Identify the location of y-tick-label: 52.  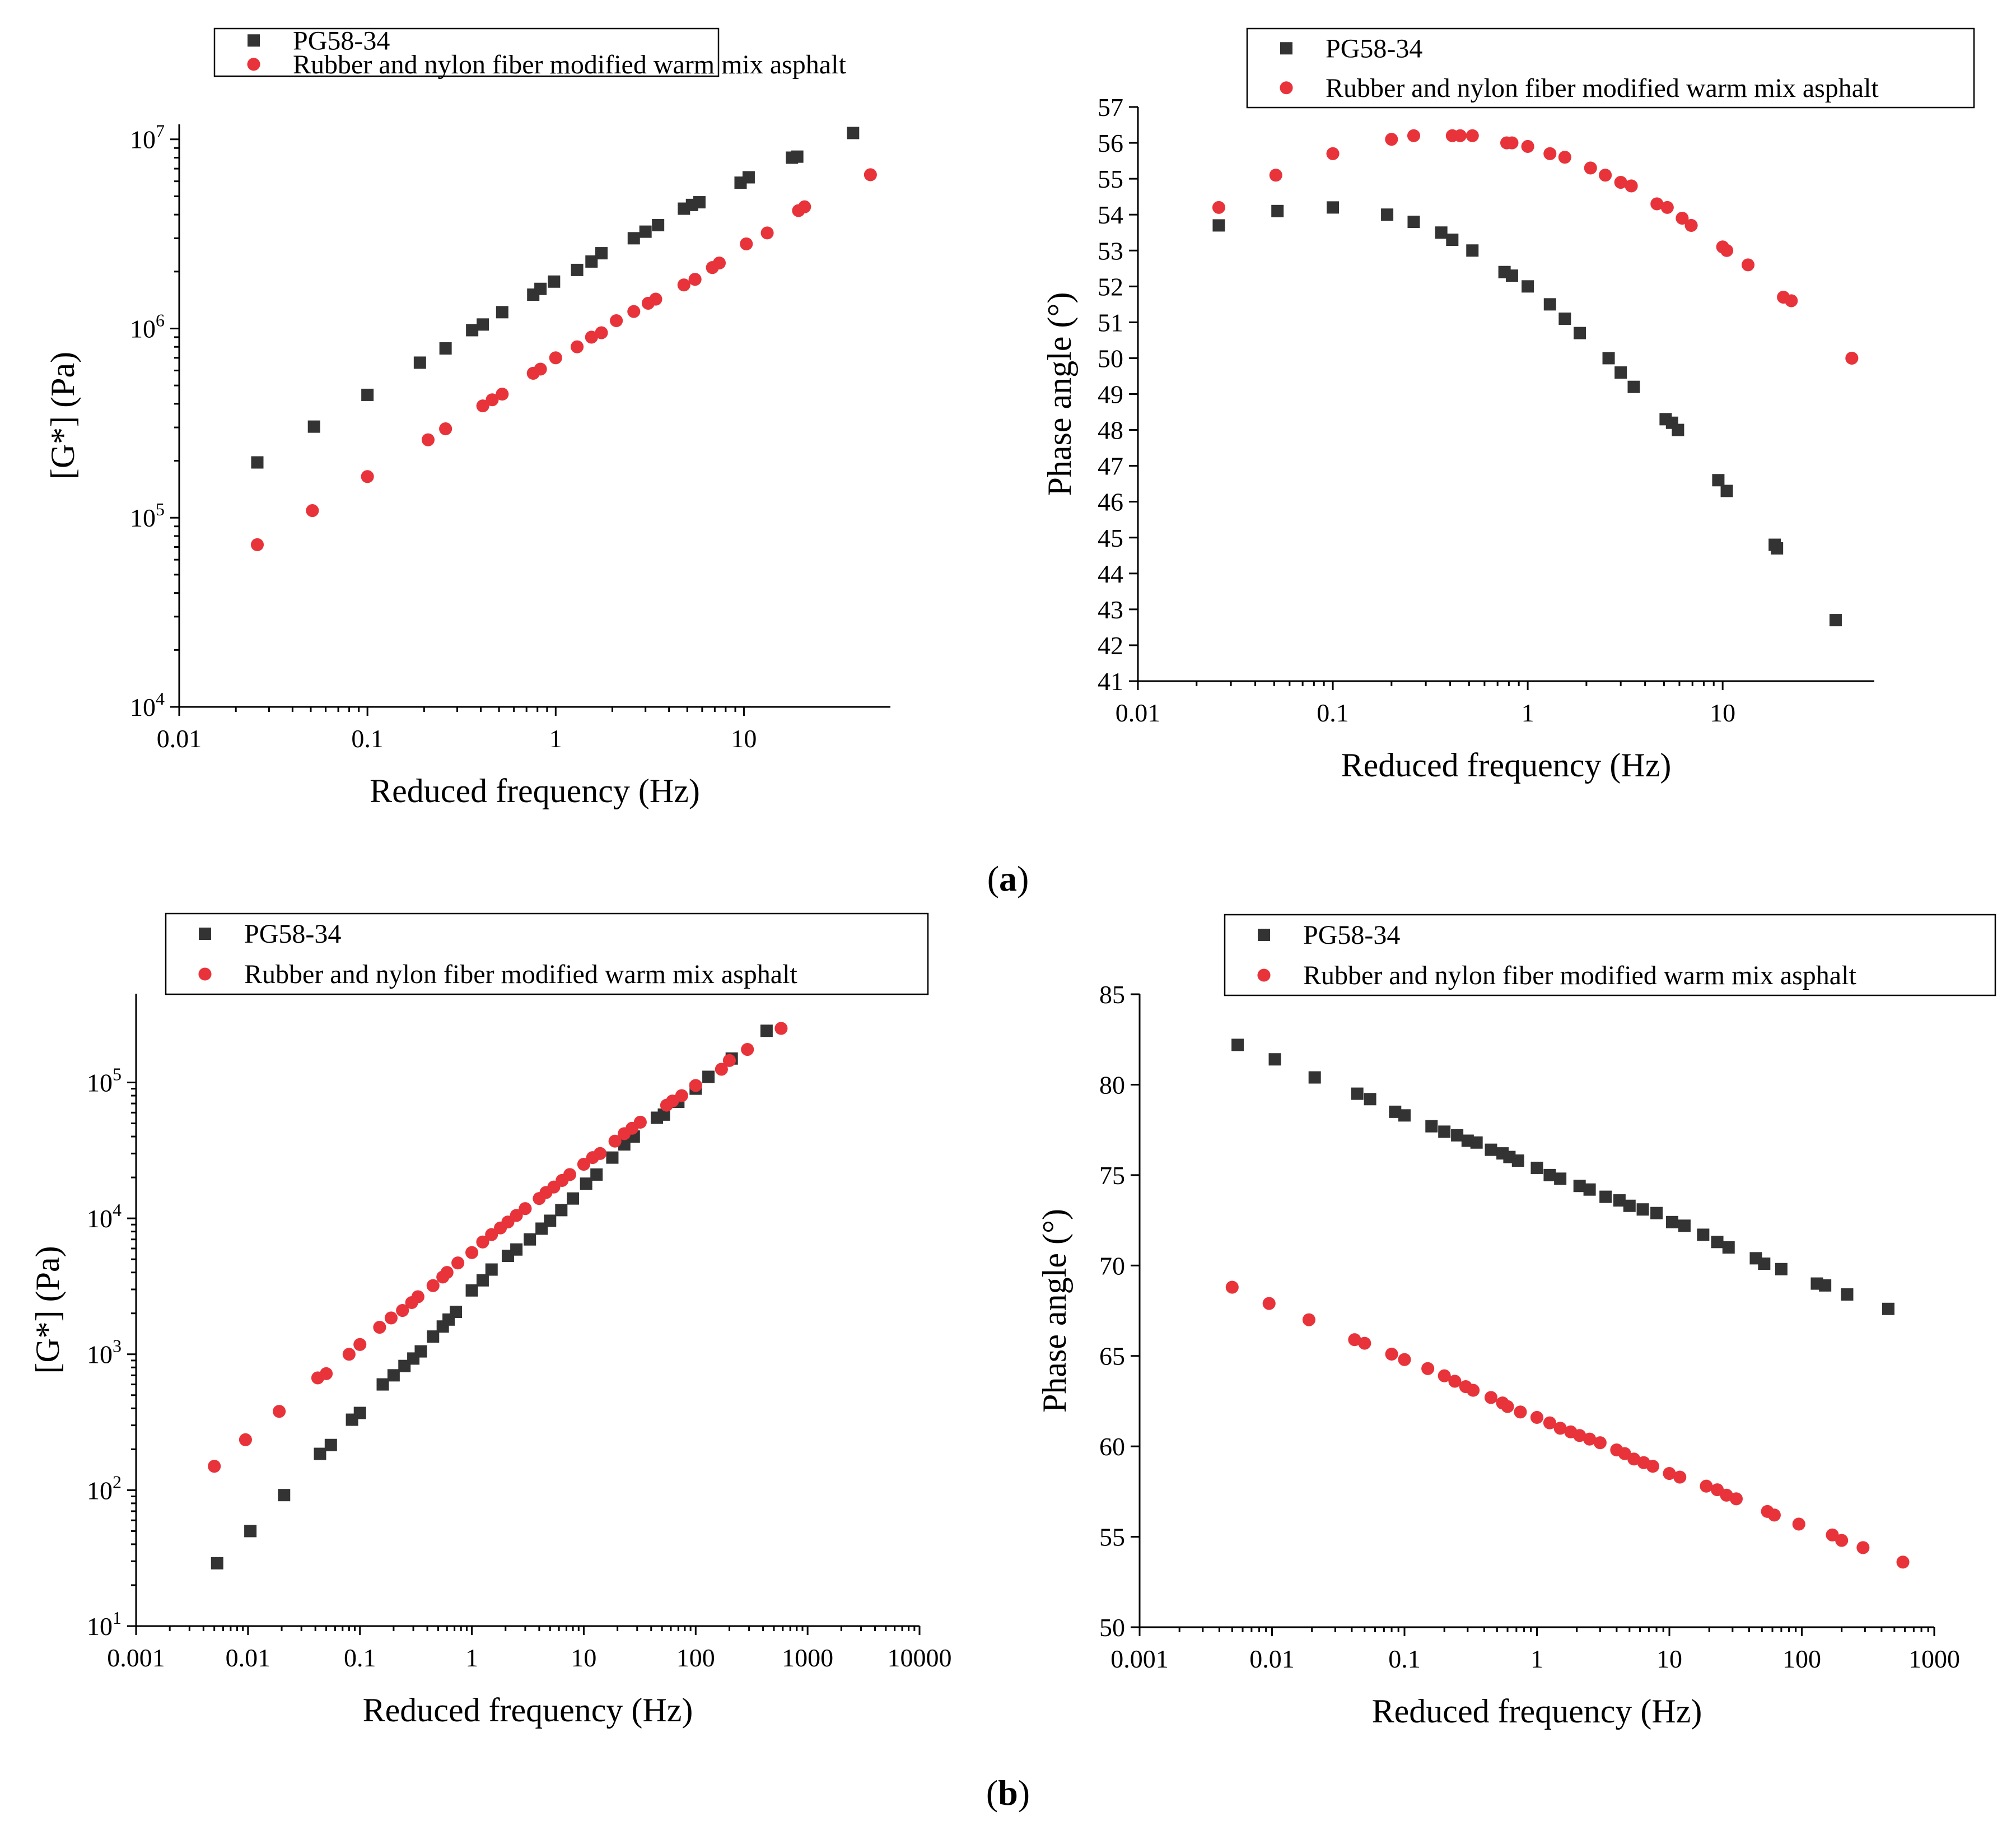
(1111, 286).